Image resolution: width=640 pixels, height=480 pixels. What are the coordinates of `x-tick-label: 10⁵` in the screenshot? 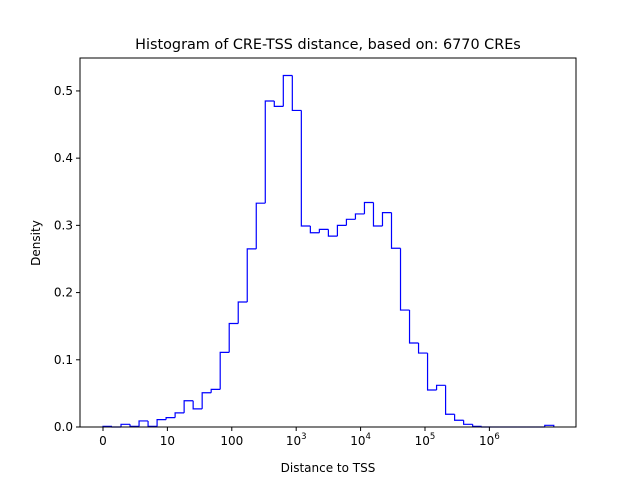 It's located at (425, 440).